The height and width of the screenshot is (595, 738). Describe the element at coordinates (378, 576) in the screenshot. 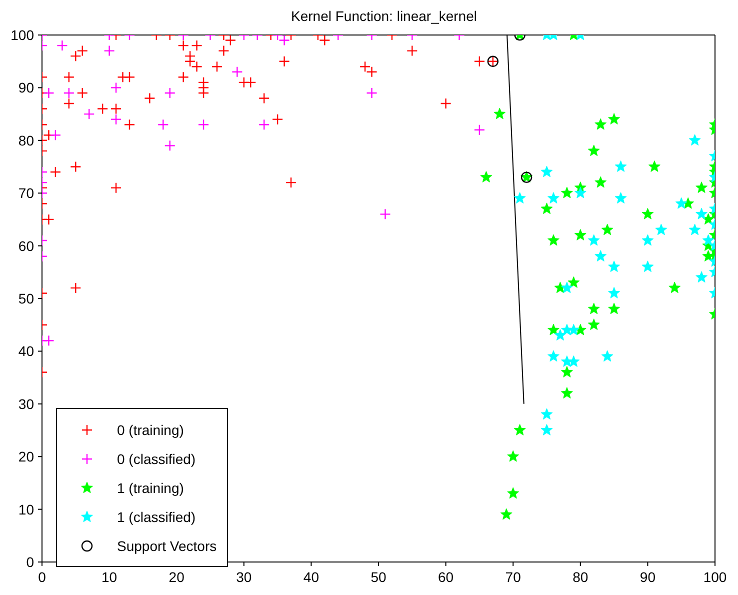

I see `x-tick-label: 50` at that location.